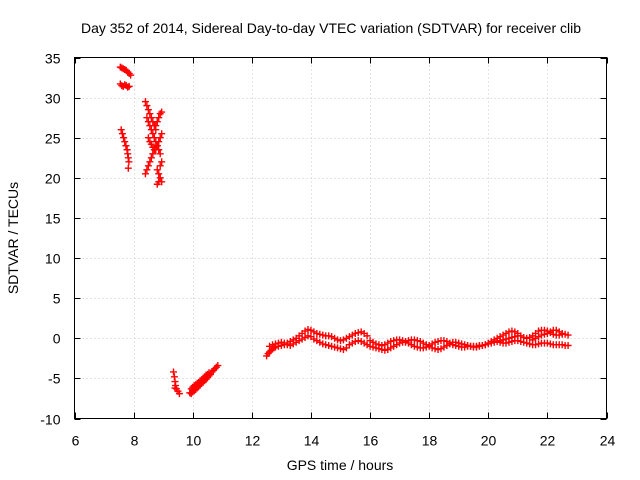  I want to click on x-tick-label: 8, so click(135, 441).